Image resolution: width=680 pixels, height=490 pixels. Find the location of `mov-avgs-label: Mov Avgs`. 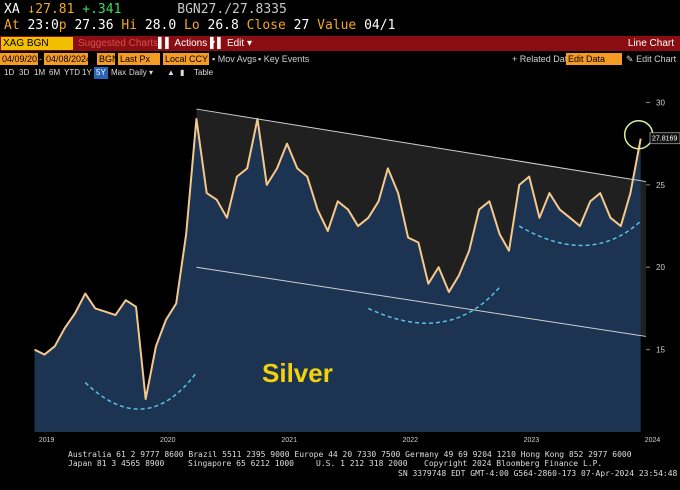

mov-avgs-label: Mov Avgs is located at coordinates (237, 59).